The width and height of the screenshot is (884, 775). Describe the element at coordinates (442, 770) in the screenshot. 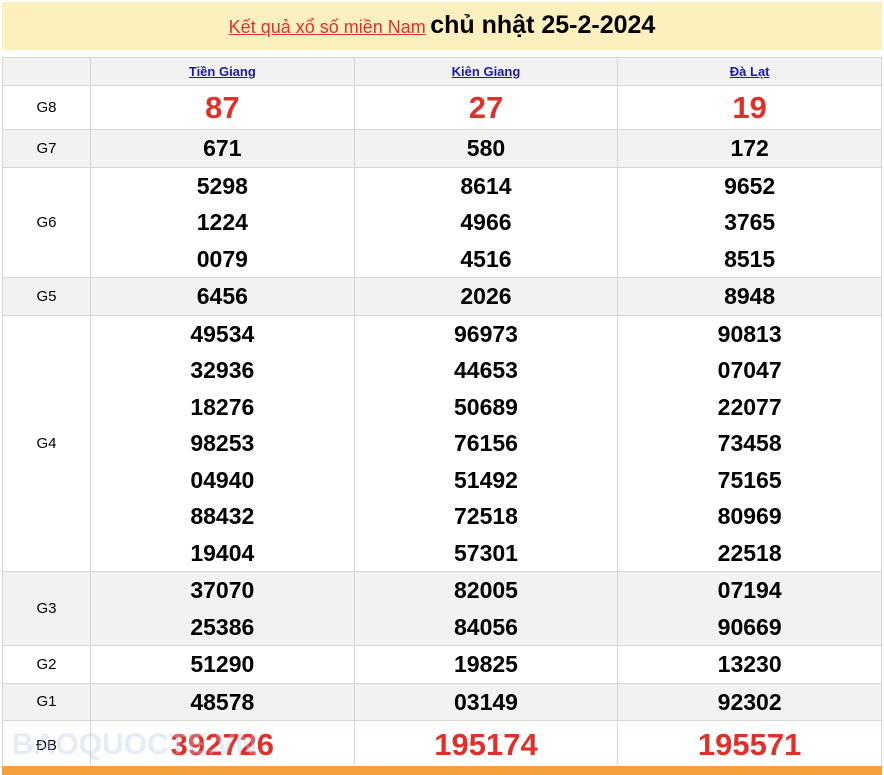

I see `bottom-bar` at that location.